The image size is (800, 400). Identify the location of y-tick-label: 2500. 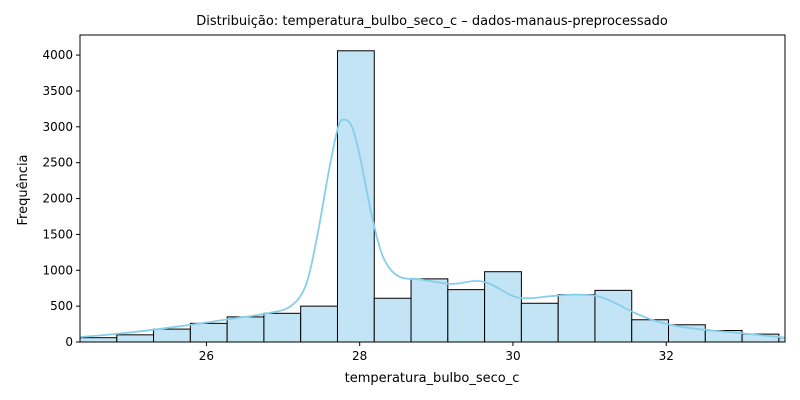
(57, 163).